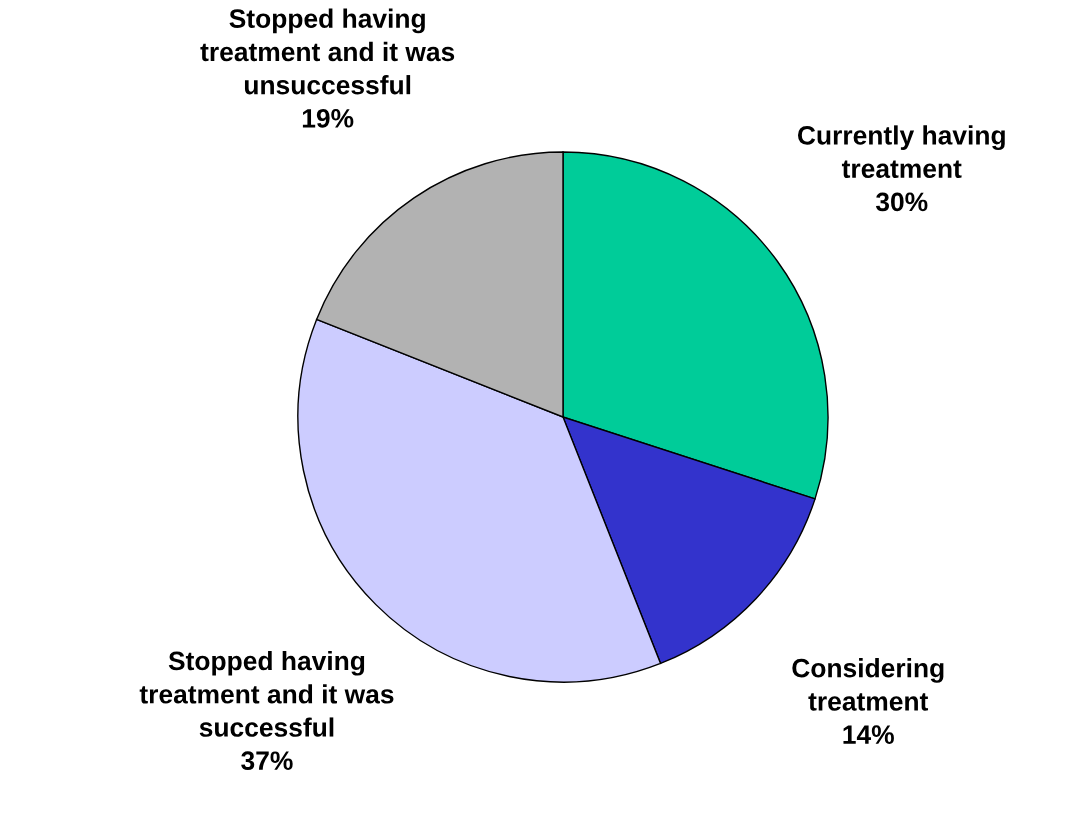  Describe the element at coordinates (267, 761) in the screenshot. I see `data-label: 37%` at that location.